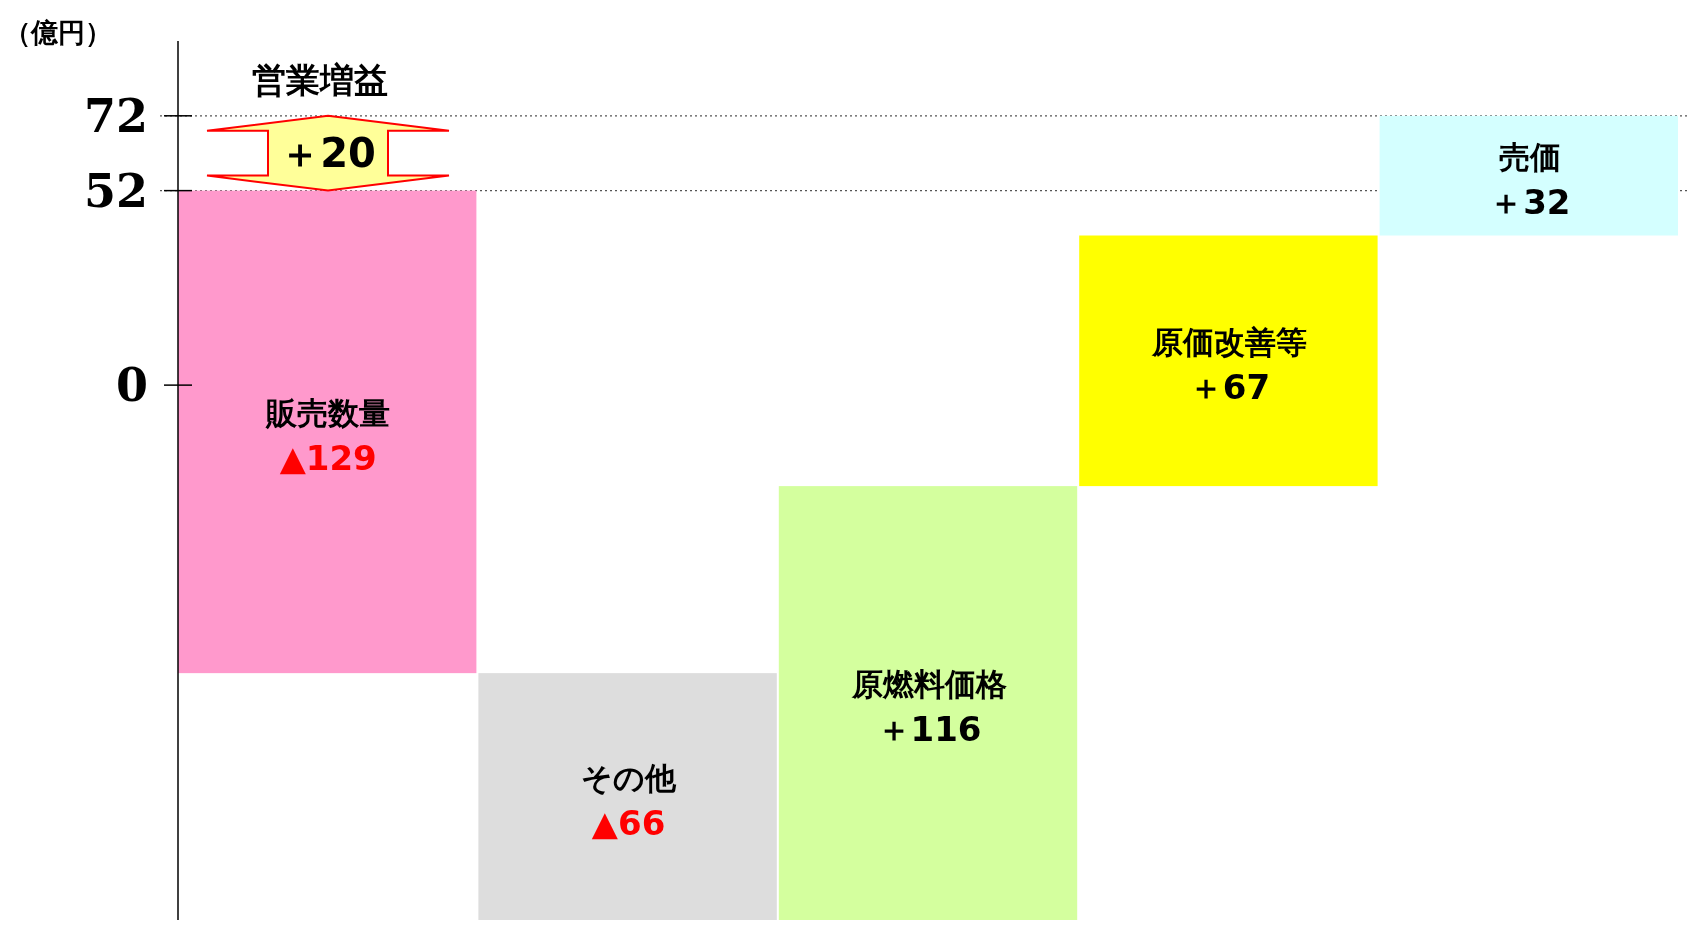 This screenshot has width=1687, height=928. Describe the element at coordinates (1229, 386) in the screenshot. I see `data-label: ＋67` at that location.